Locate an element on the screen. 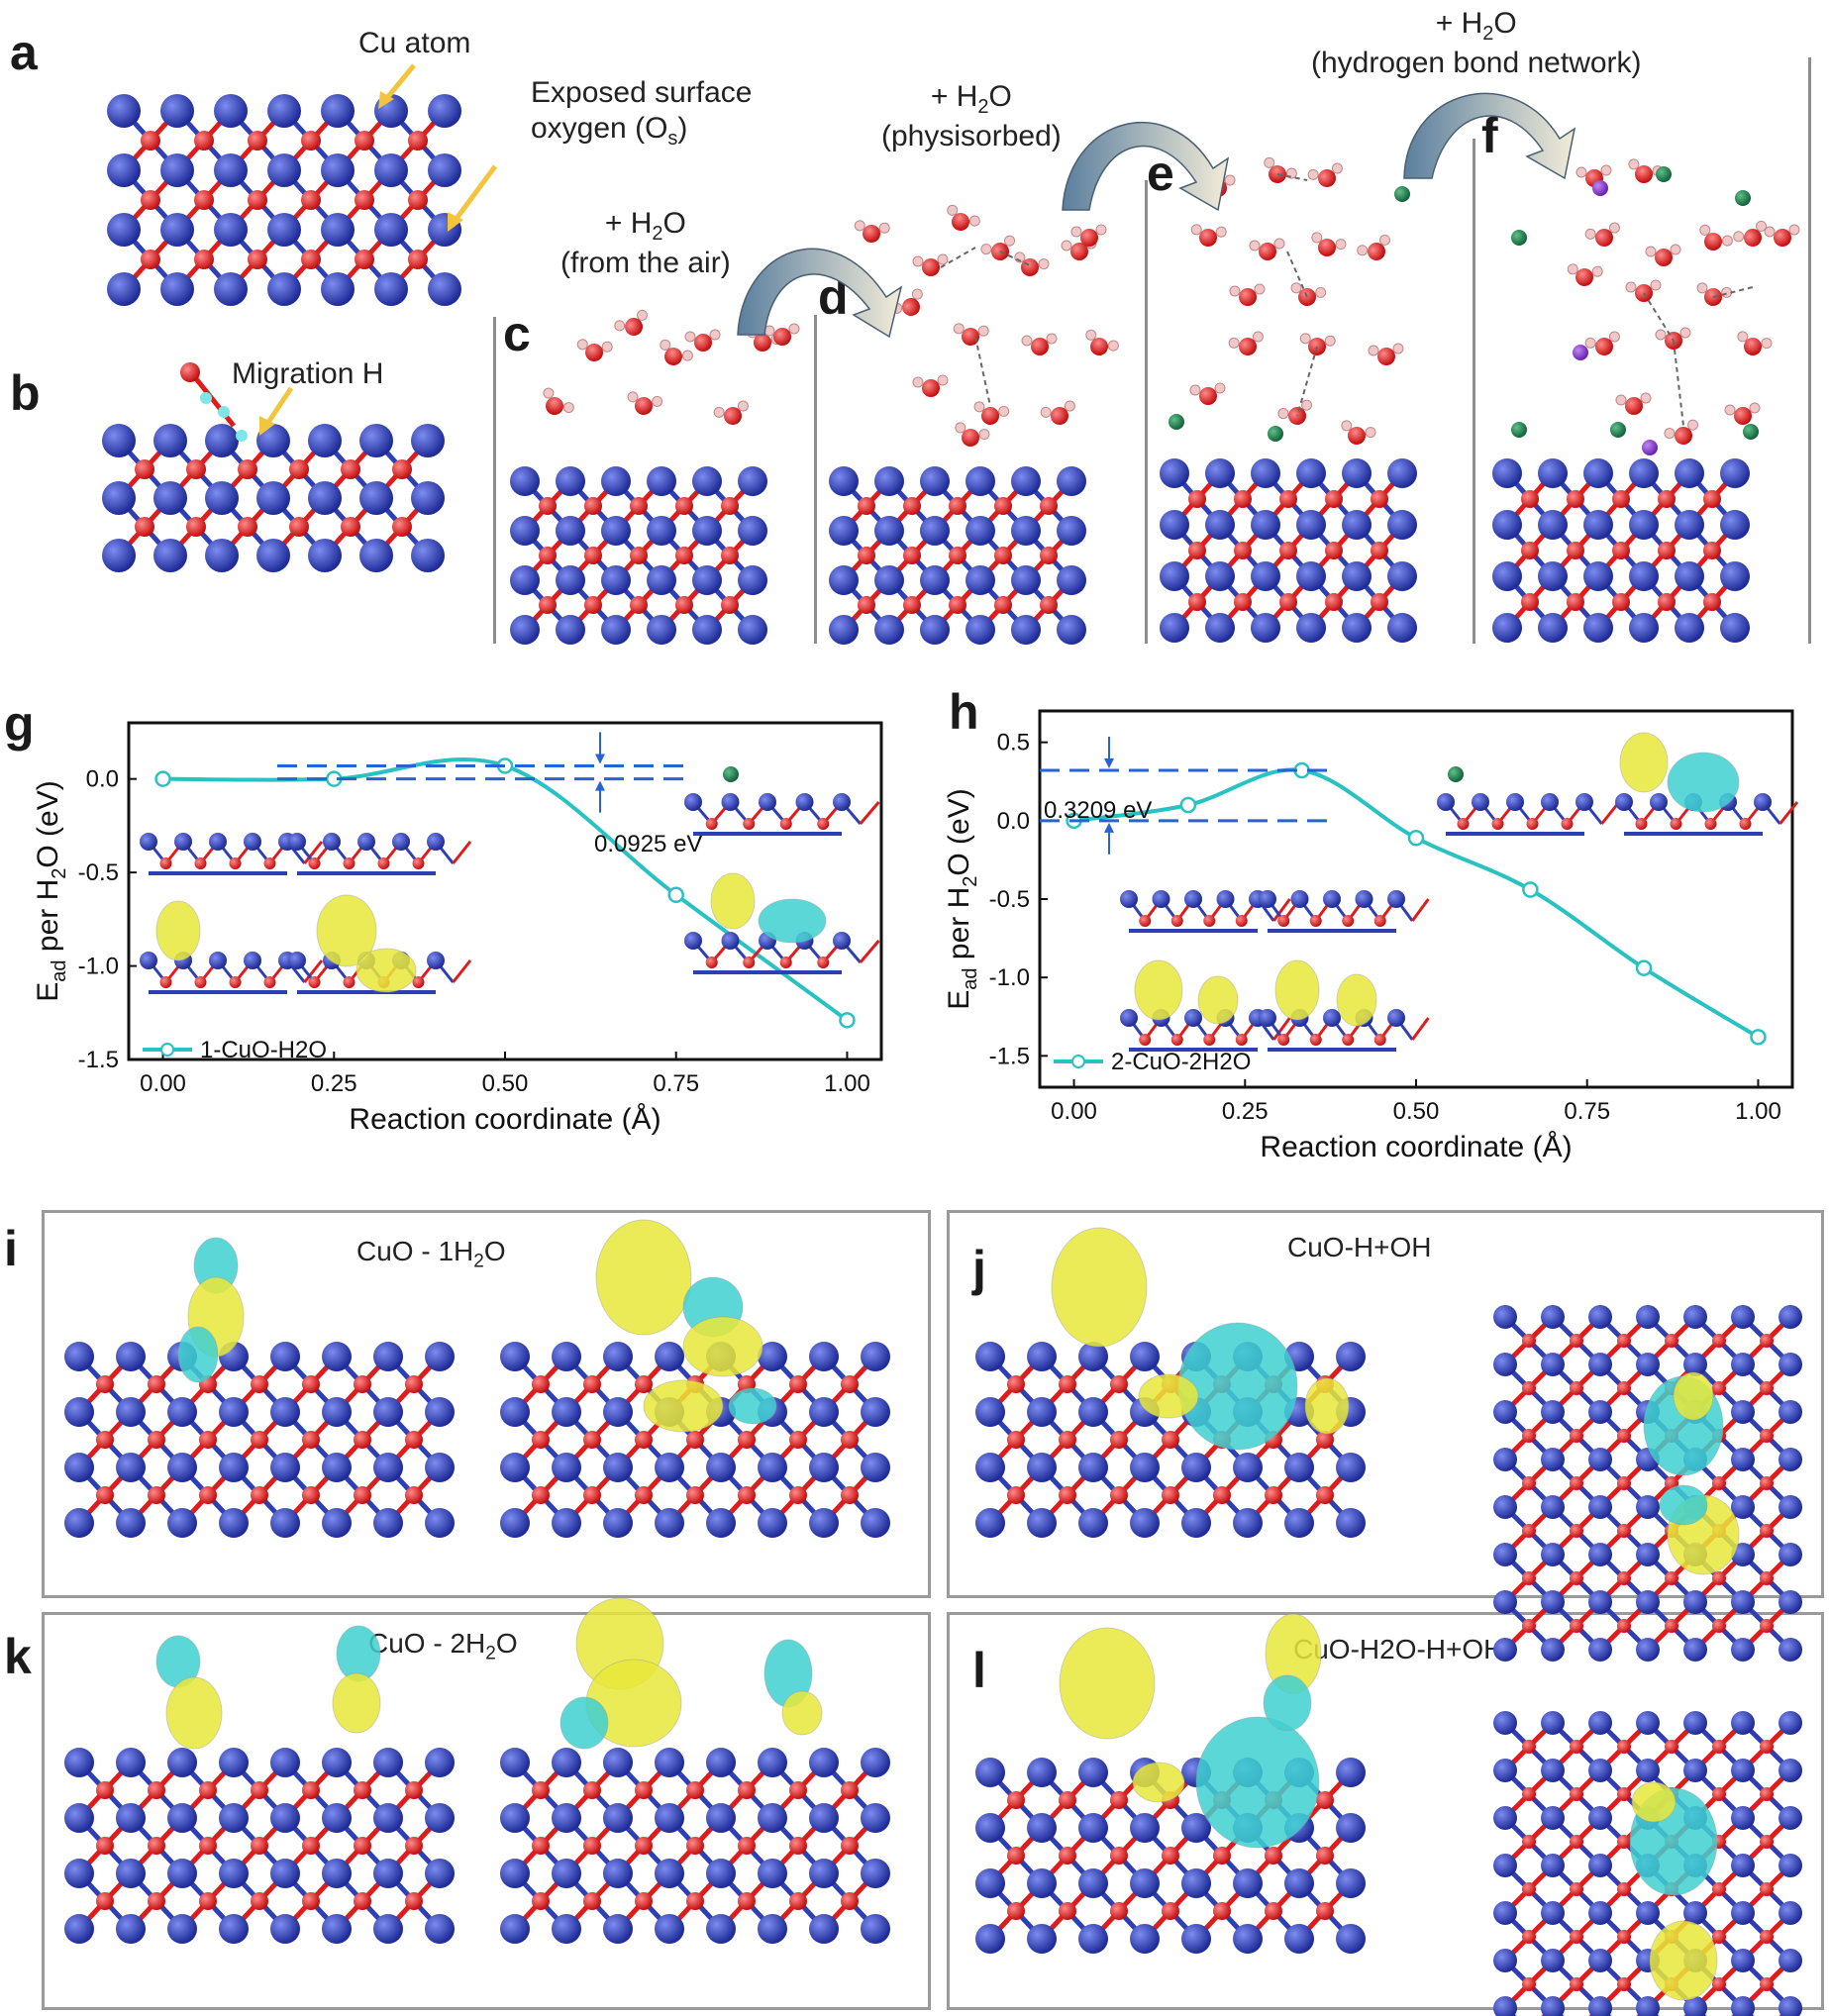  y-tick-label: 0.0 is located at coordinates (102, 779).